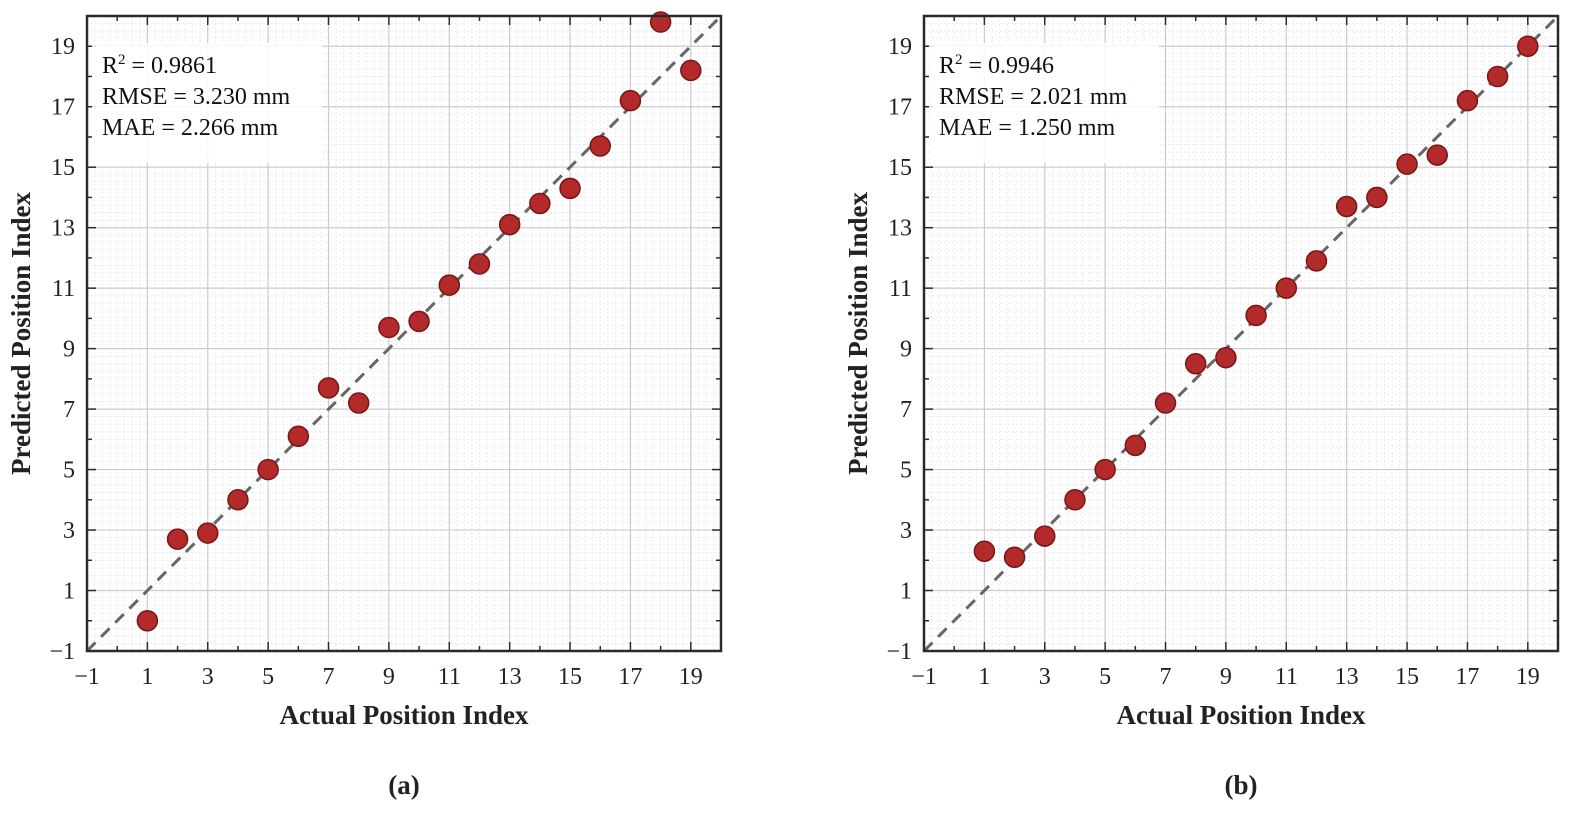 Image resolution: width=1585 pixels, height=817 pixels. I want to click on rmse-text: RMSE = 2.021 mm, so click(1033, 97).